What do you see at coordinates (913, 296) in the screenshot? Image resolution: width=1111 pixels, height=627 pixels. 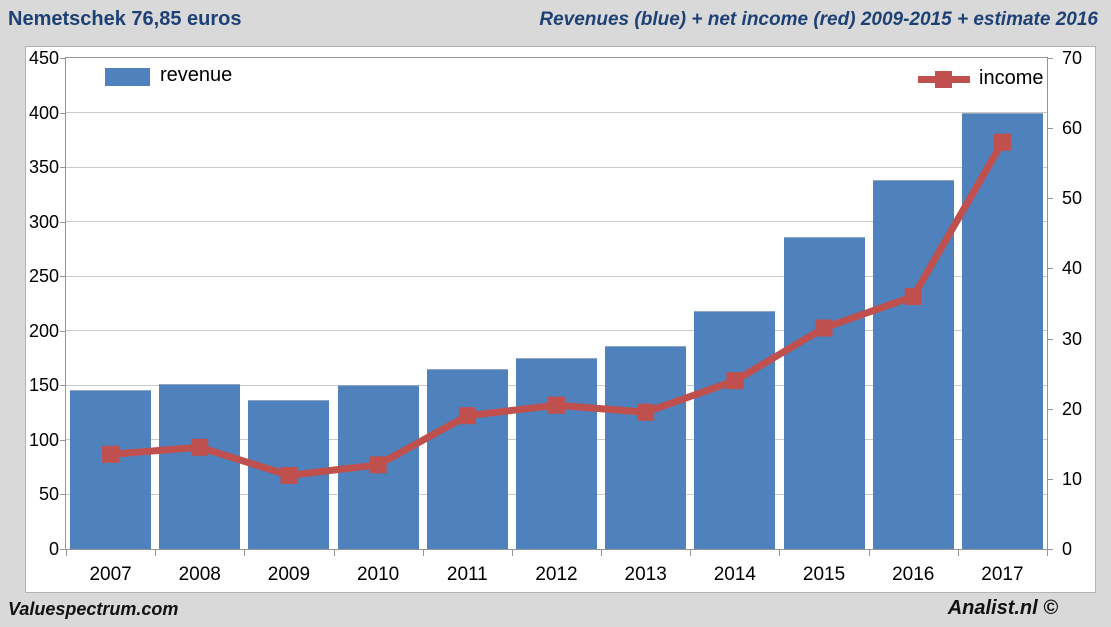 I see `income-marker-2016` at bounding box center [913, 296].